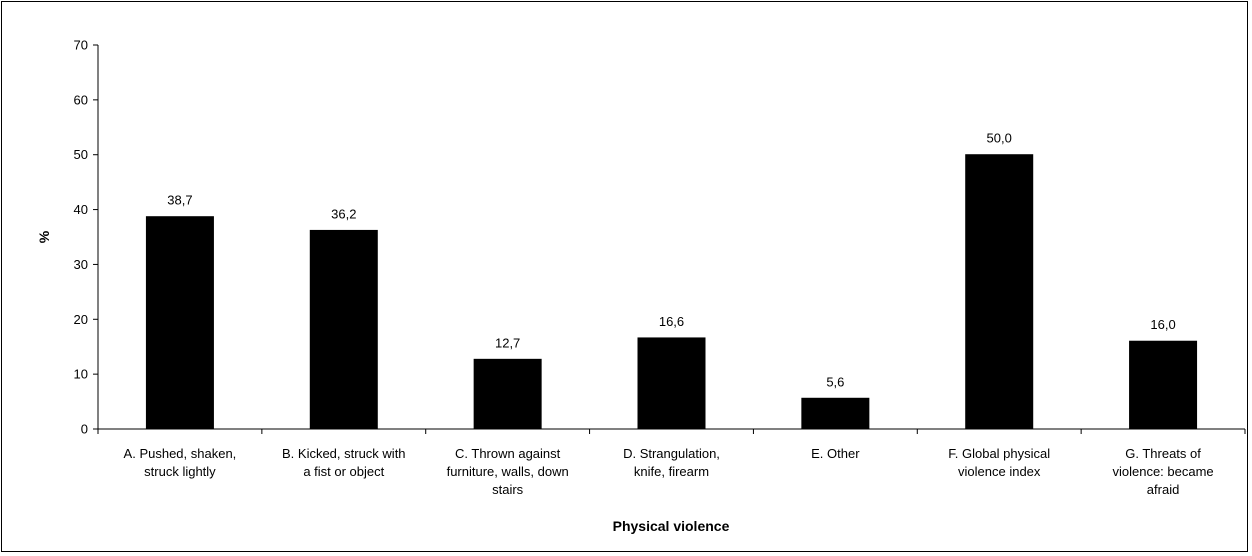 The width and height of the screenshot is (1252, 556). Describe the element at coordinates (507, 342) in the screenshot. I see `data-label: 12,7` at that location.